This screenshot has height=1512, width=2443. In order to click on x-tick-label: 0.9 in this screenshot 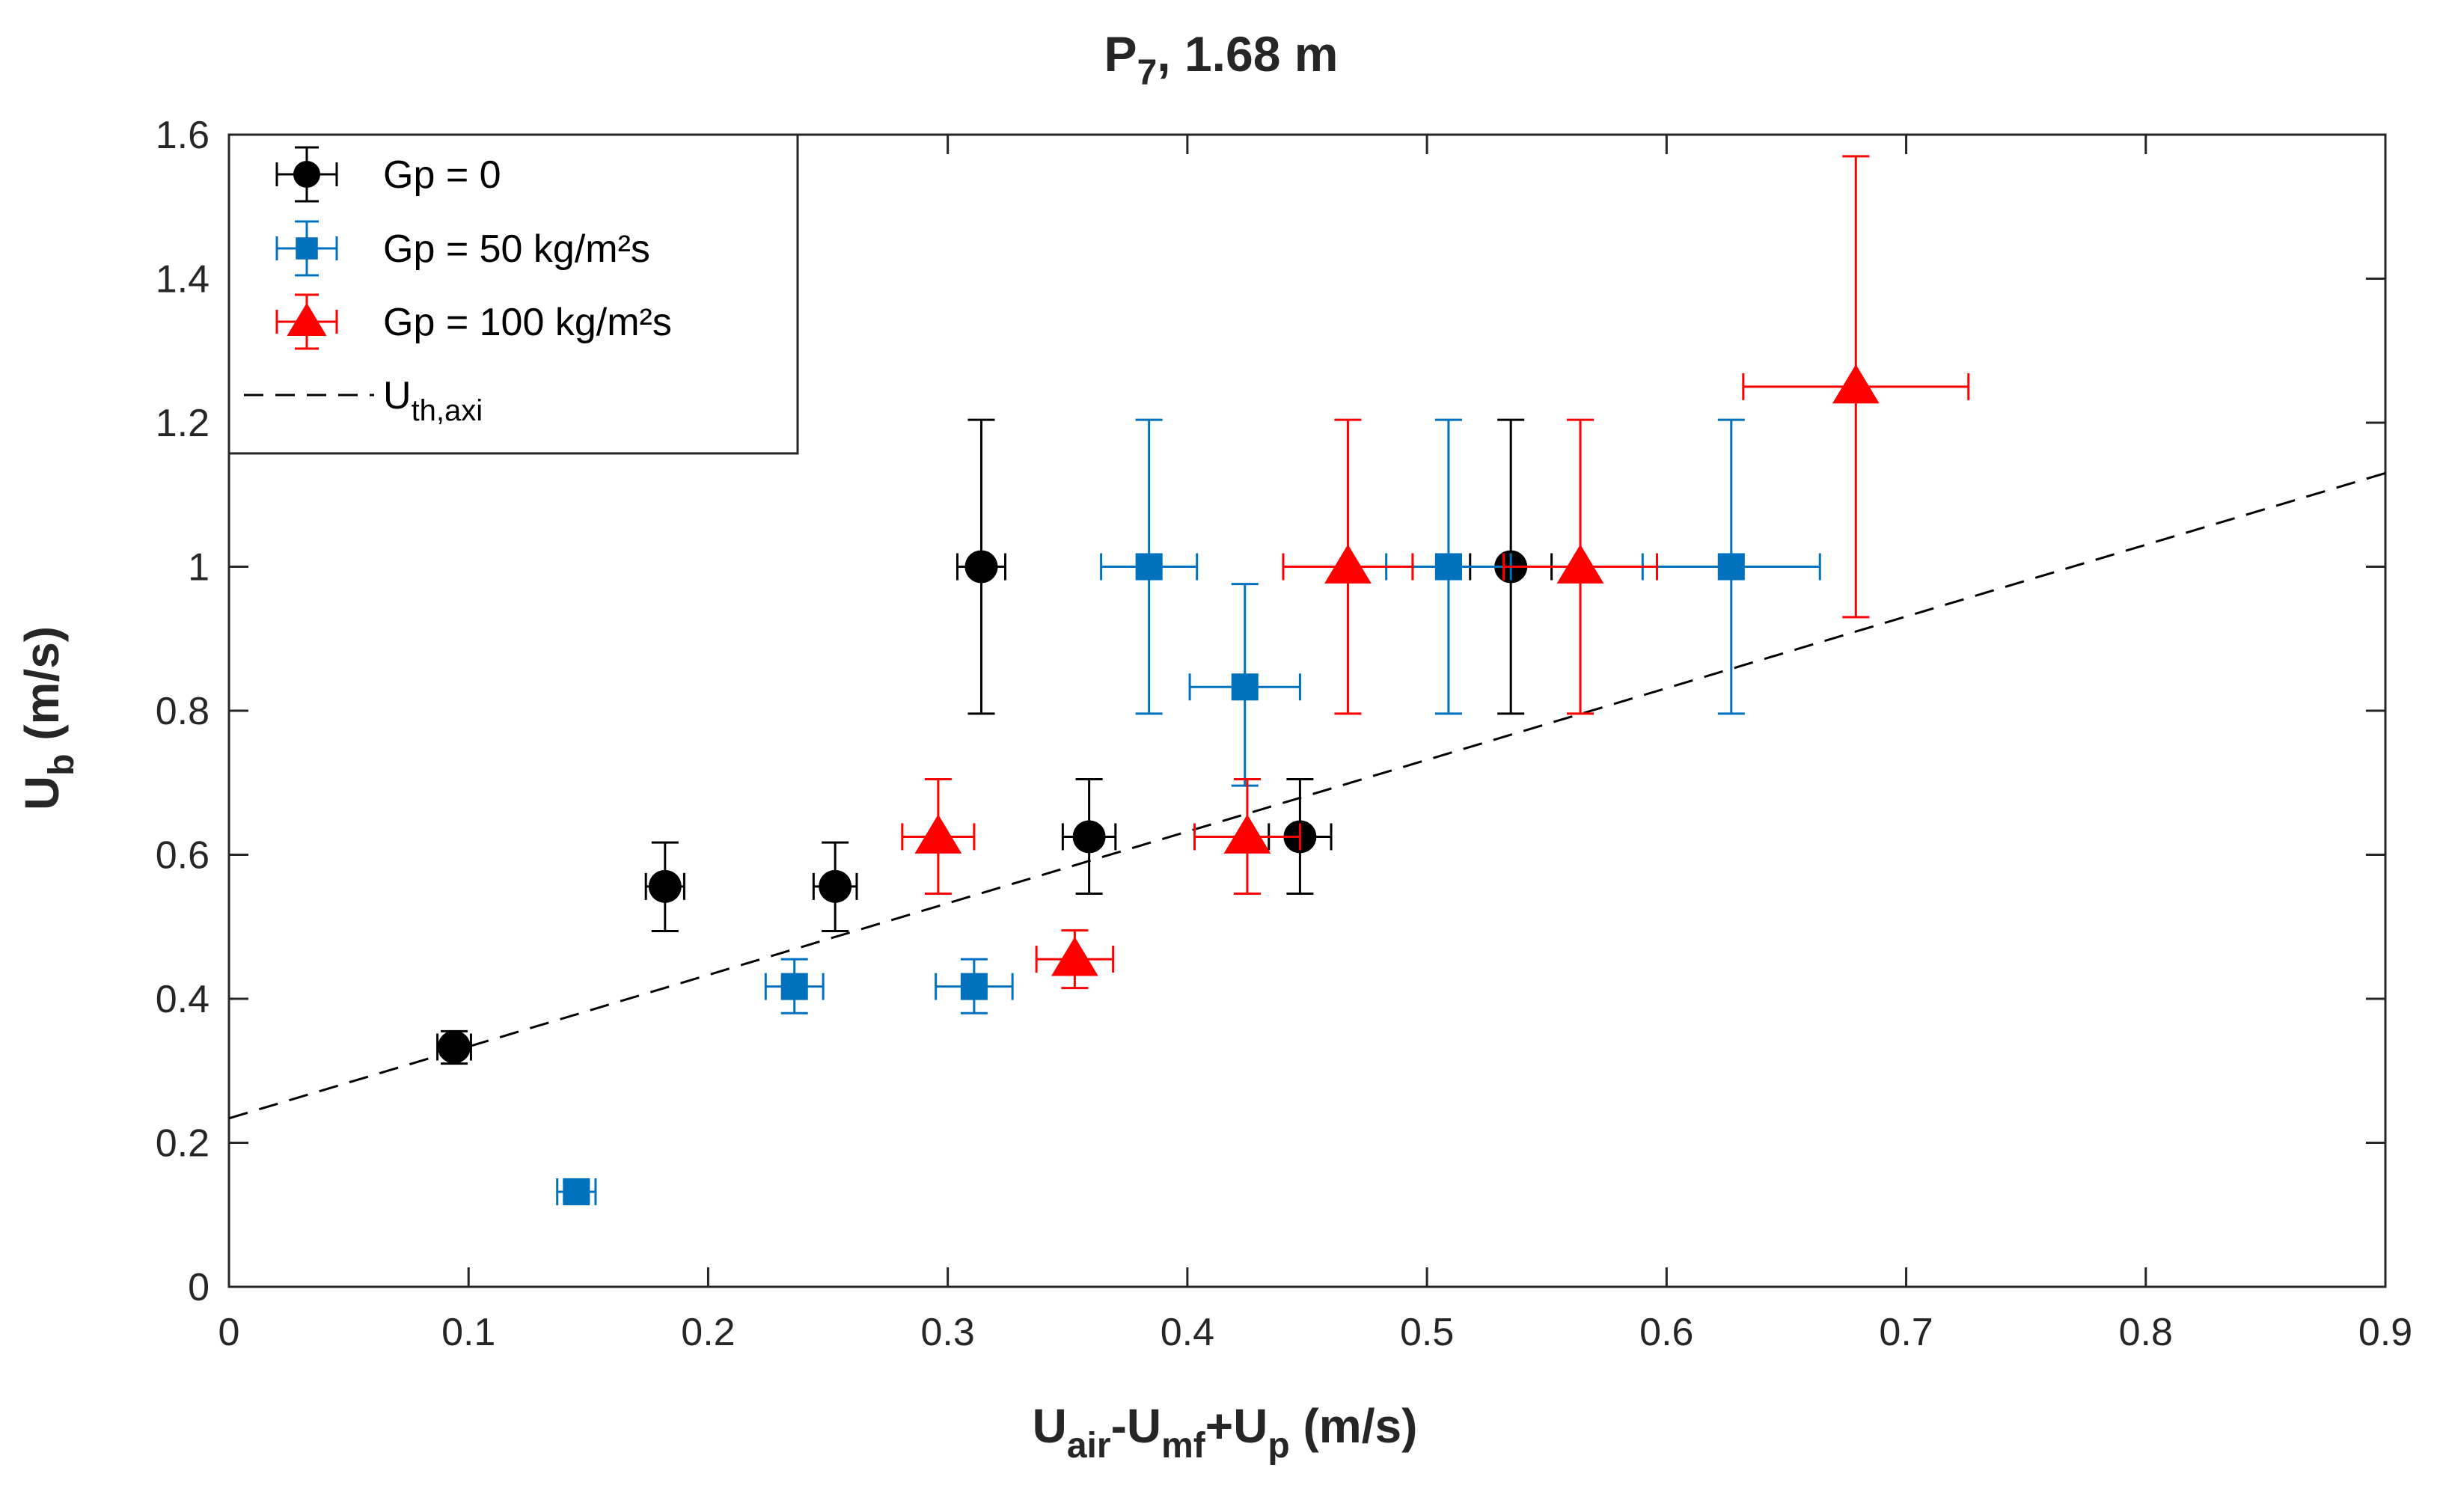, I will do `click(2385, 1332)`.